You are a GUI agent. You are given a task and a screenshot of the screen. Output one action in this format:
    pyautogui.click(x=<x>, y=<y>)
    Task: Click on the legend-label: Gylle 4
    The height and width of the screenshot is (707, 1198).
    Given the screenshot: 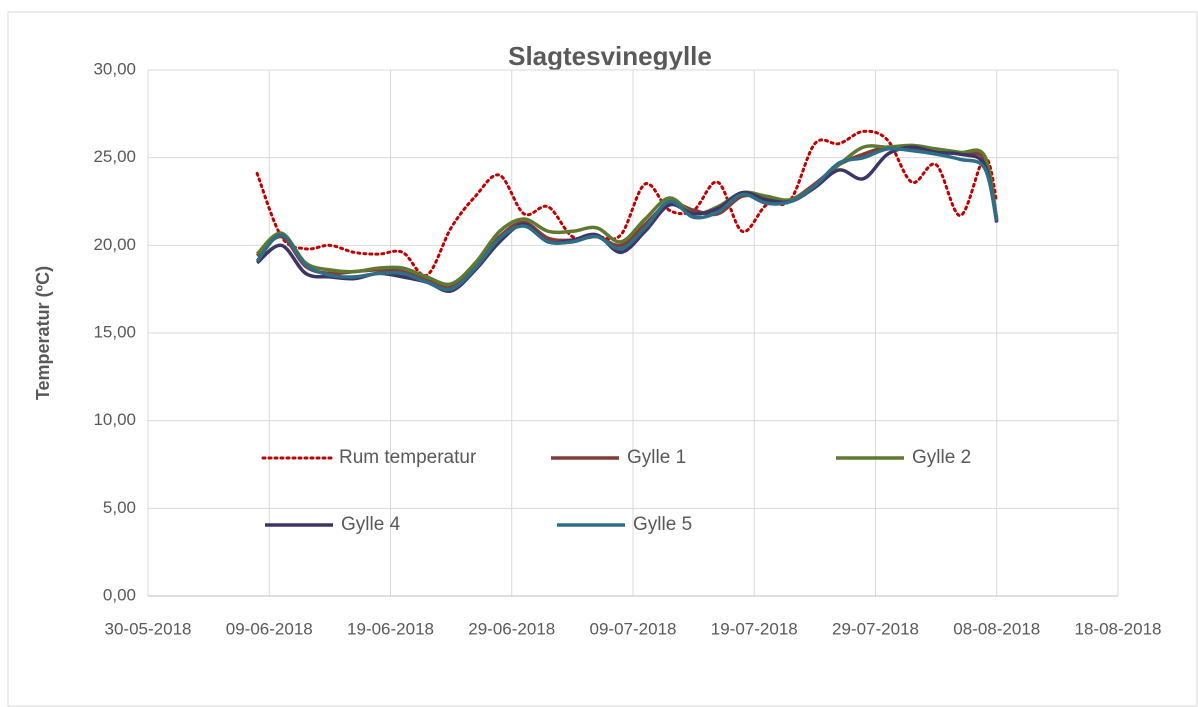 What is the action you would take?
    pyautogui.click(x=371, y=524)
    